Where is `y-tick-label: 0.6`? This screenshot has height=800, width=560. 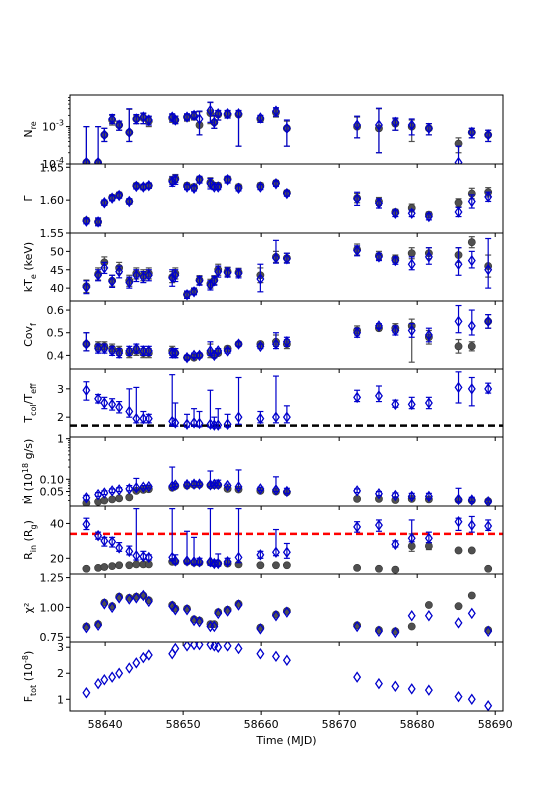 y-tick-label: 0.6 is located at coordinates (56, 310).